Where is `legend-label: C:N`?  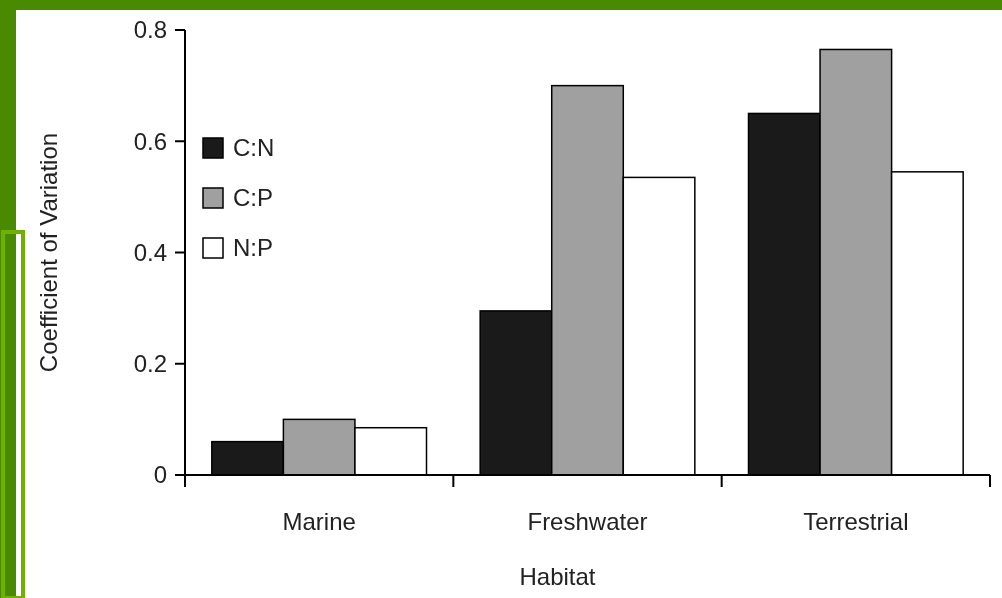
legend-label: C:N is located at coordinates (254, 148).